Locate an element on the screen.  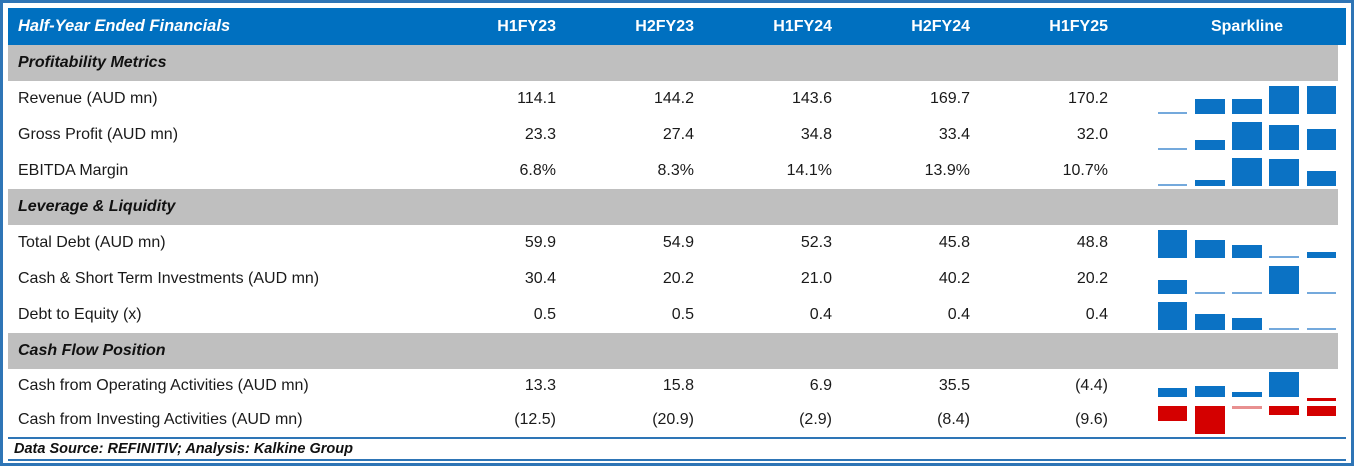
metric-value: (2.9) is located at coordinates (815, 419).